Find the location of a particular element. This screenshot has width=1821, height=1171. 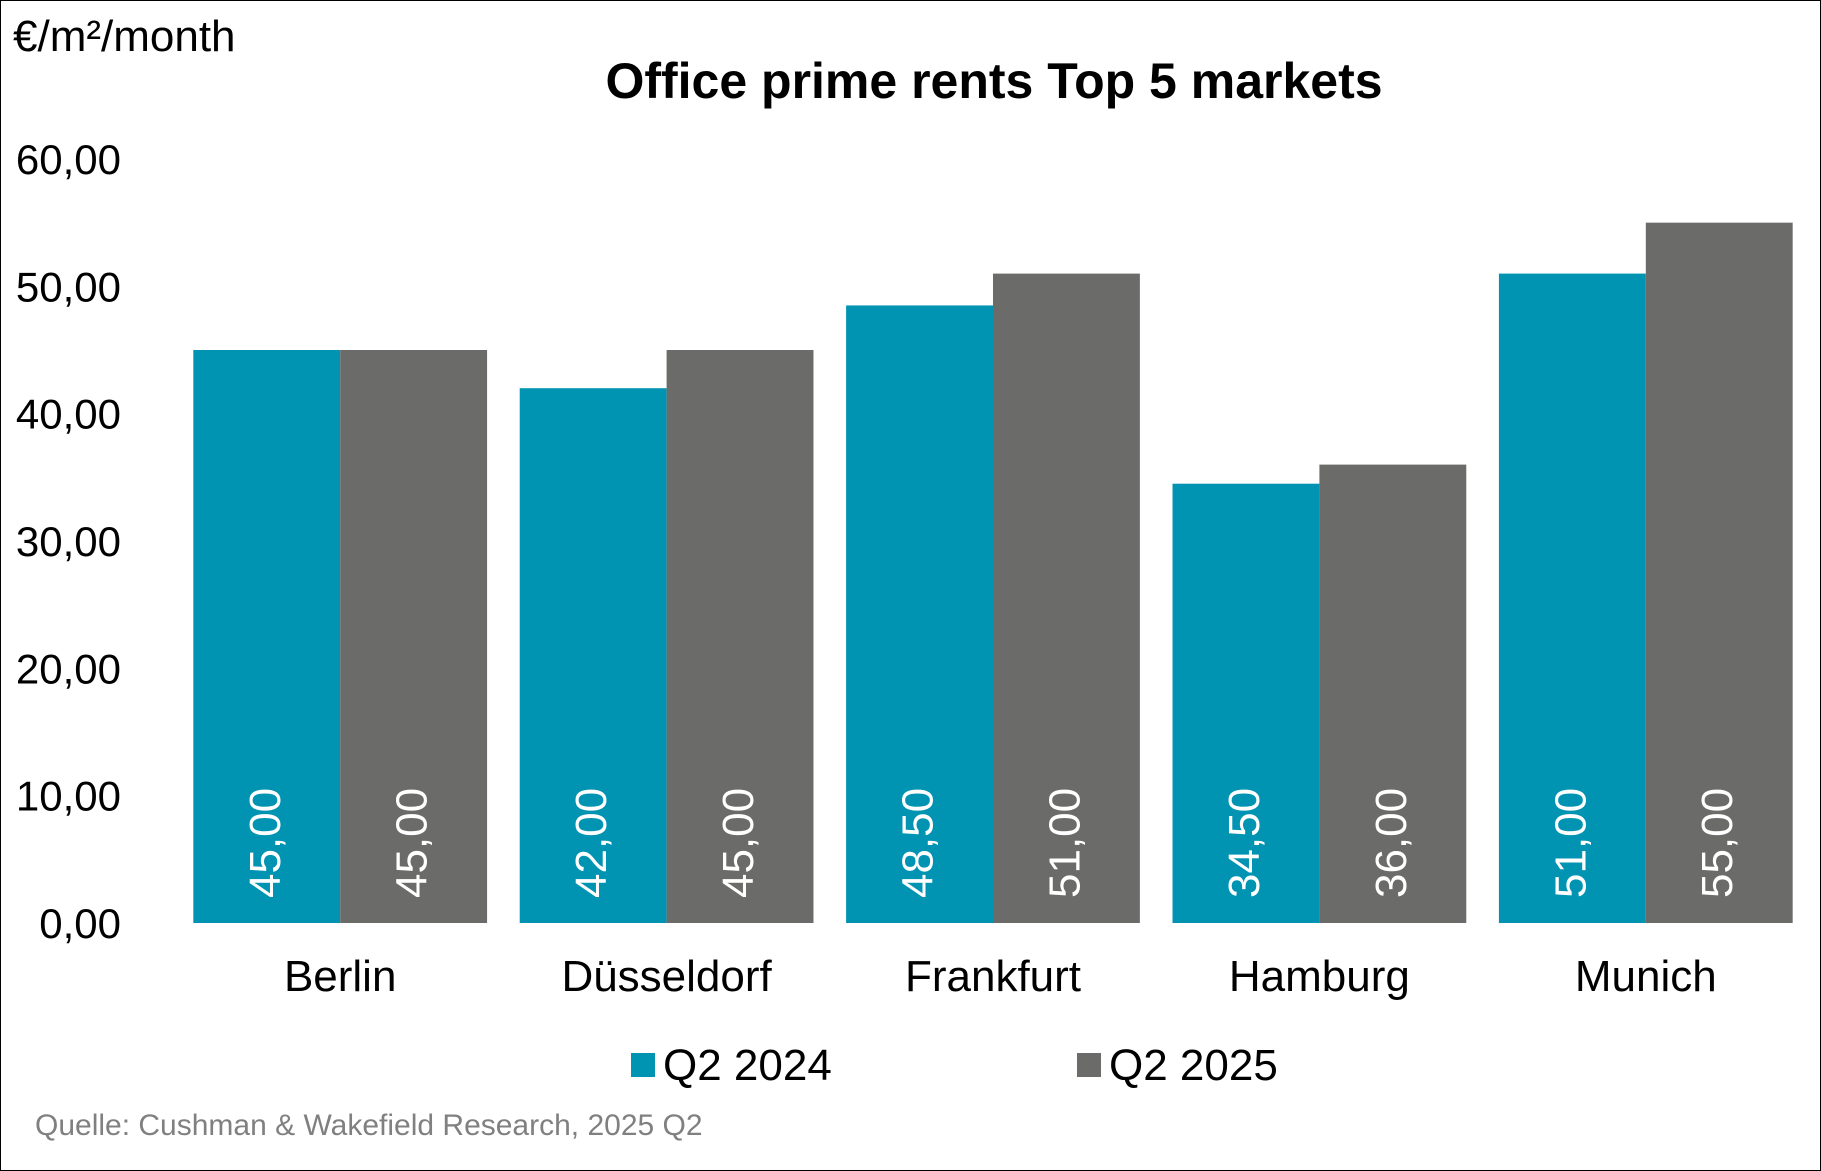

y-tick-label: 20,00 is located at coordinates (68, 668).